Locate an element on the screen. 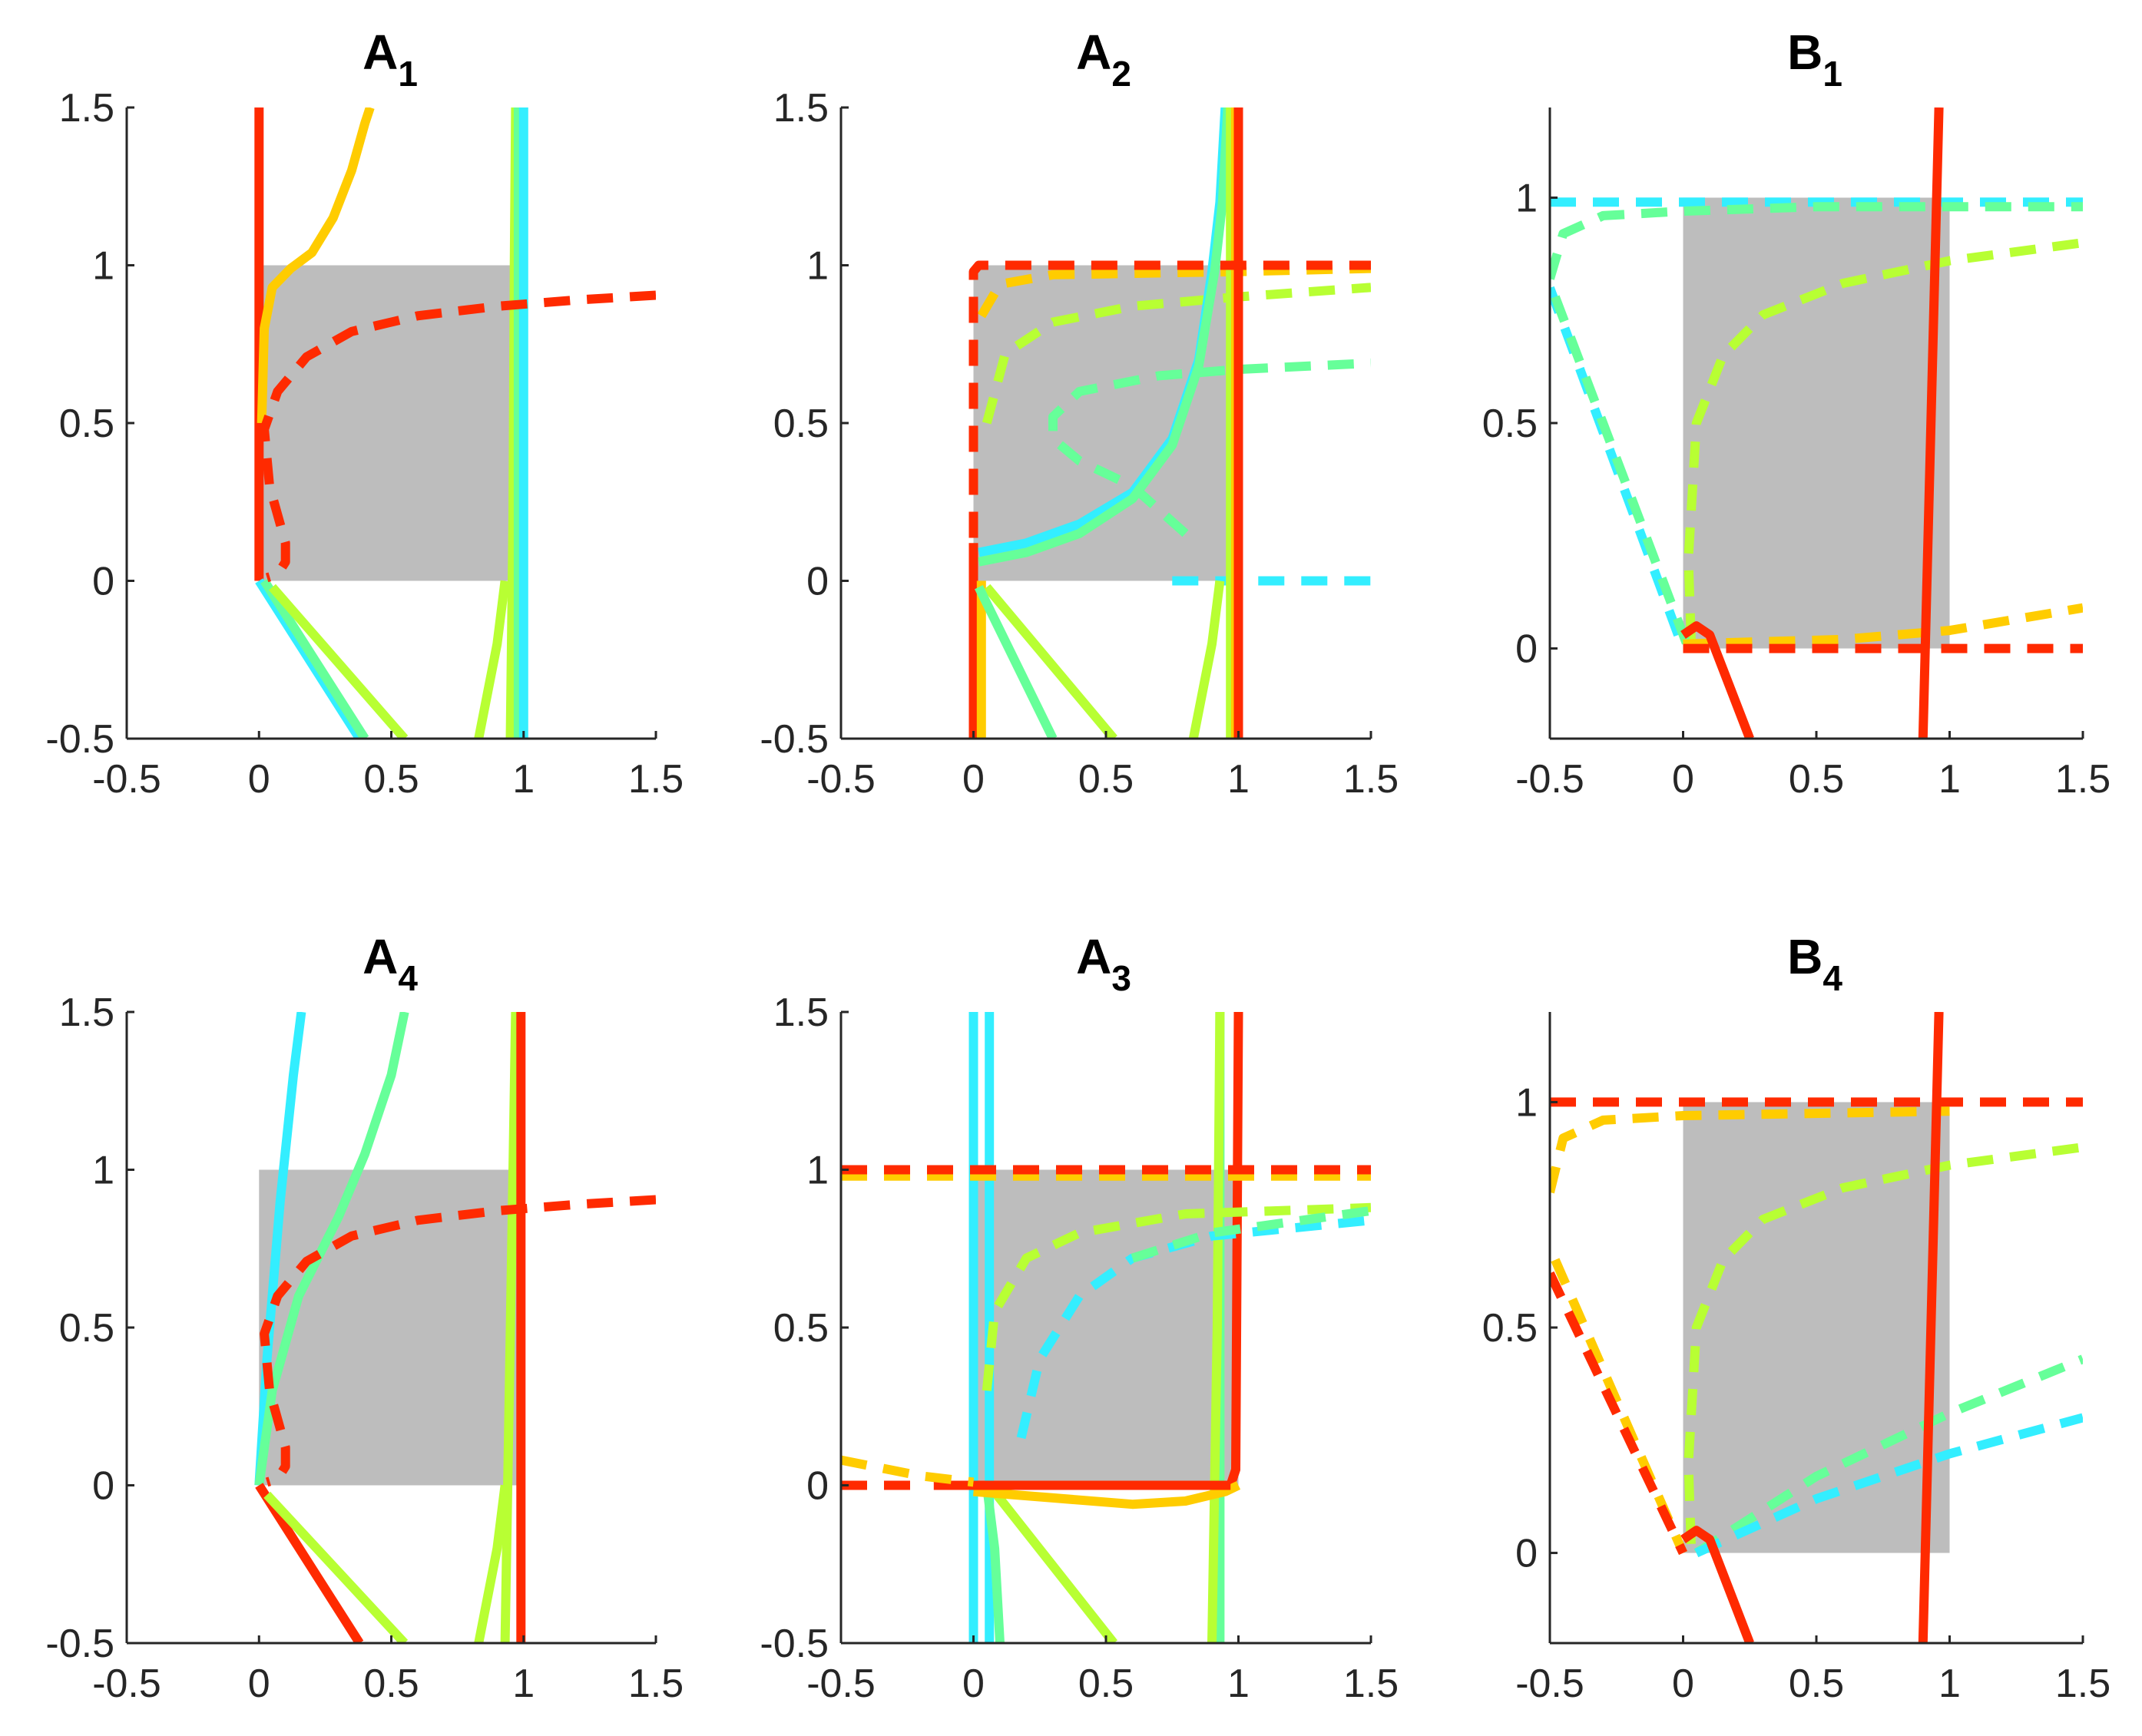  series-lime-dashed is located at coordinates (1176, 354).